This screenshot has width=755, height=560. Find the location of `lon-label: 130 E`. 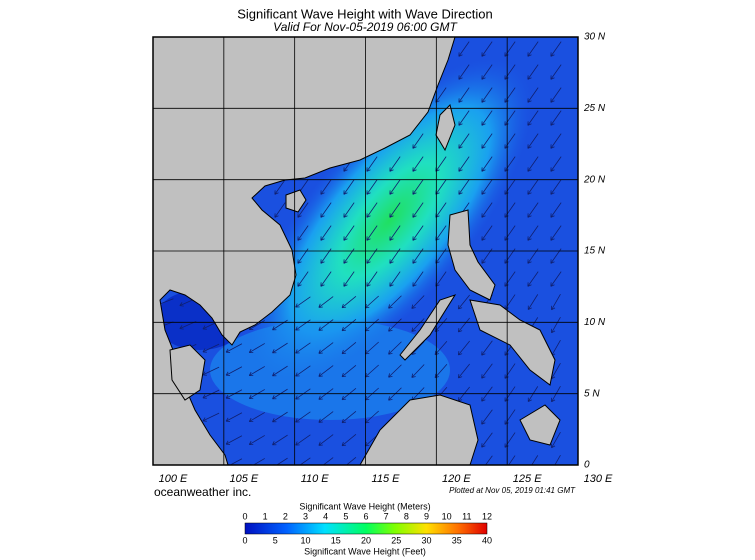

lon-label: 130 E is located at coordinates (598, 479).